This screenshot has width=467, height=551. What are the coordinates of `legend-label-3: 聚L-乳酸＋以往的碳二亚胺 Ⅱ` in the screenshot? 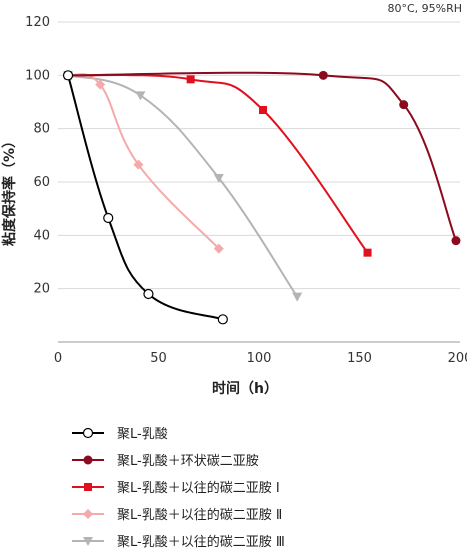 It's located at (199, 515).